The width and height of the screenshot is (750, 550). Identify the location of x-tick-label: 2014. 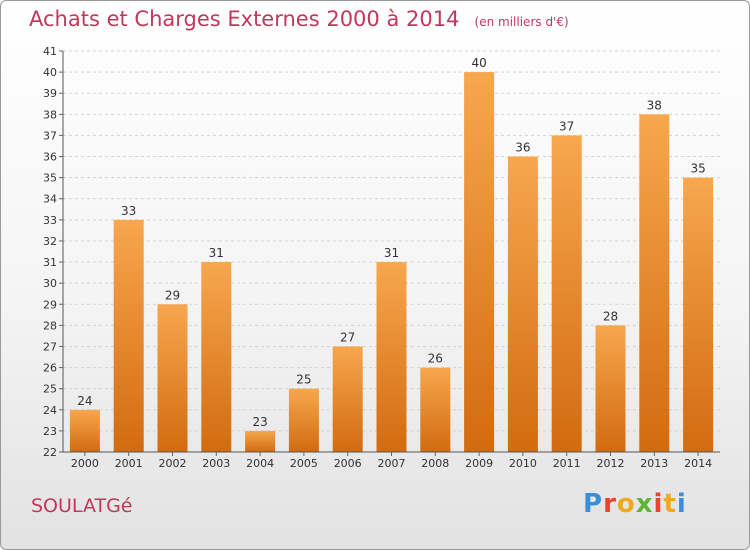
(698, 463).